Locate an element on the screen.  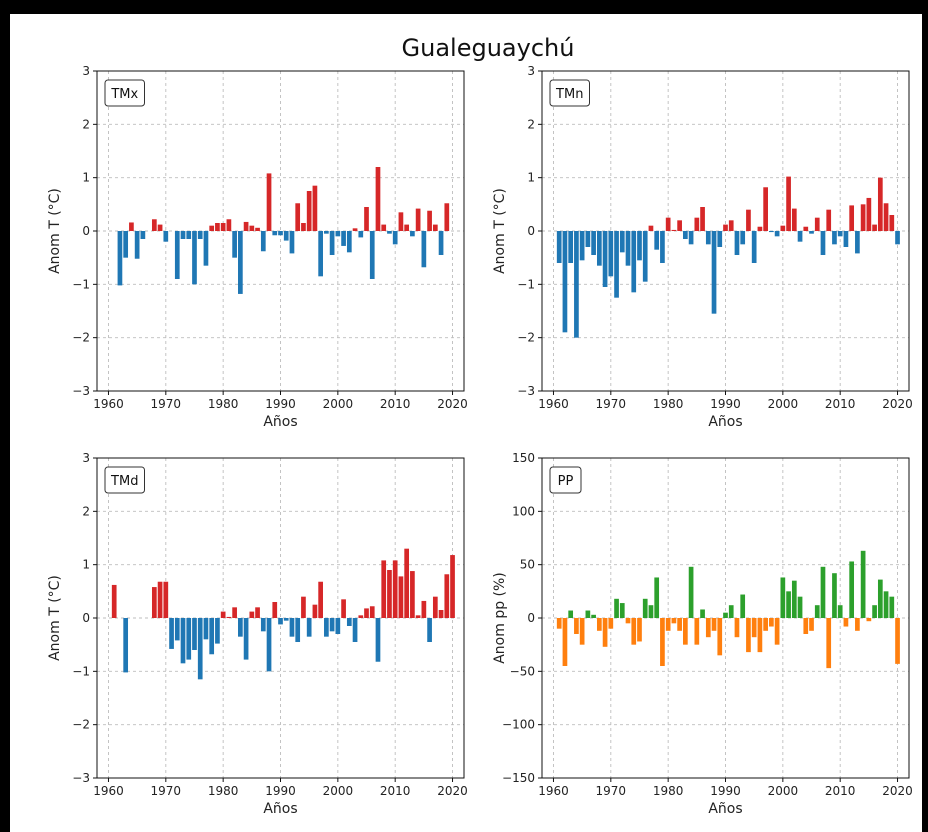
y-tick-label: 0 is located at coordinates (531, 231).